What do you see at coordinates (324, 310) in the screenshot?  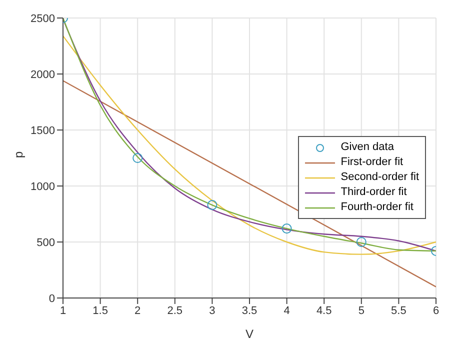 I see `x-tick-label: 4.5` at bounding box center [324, 310].